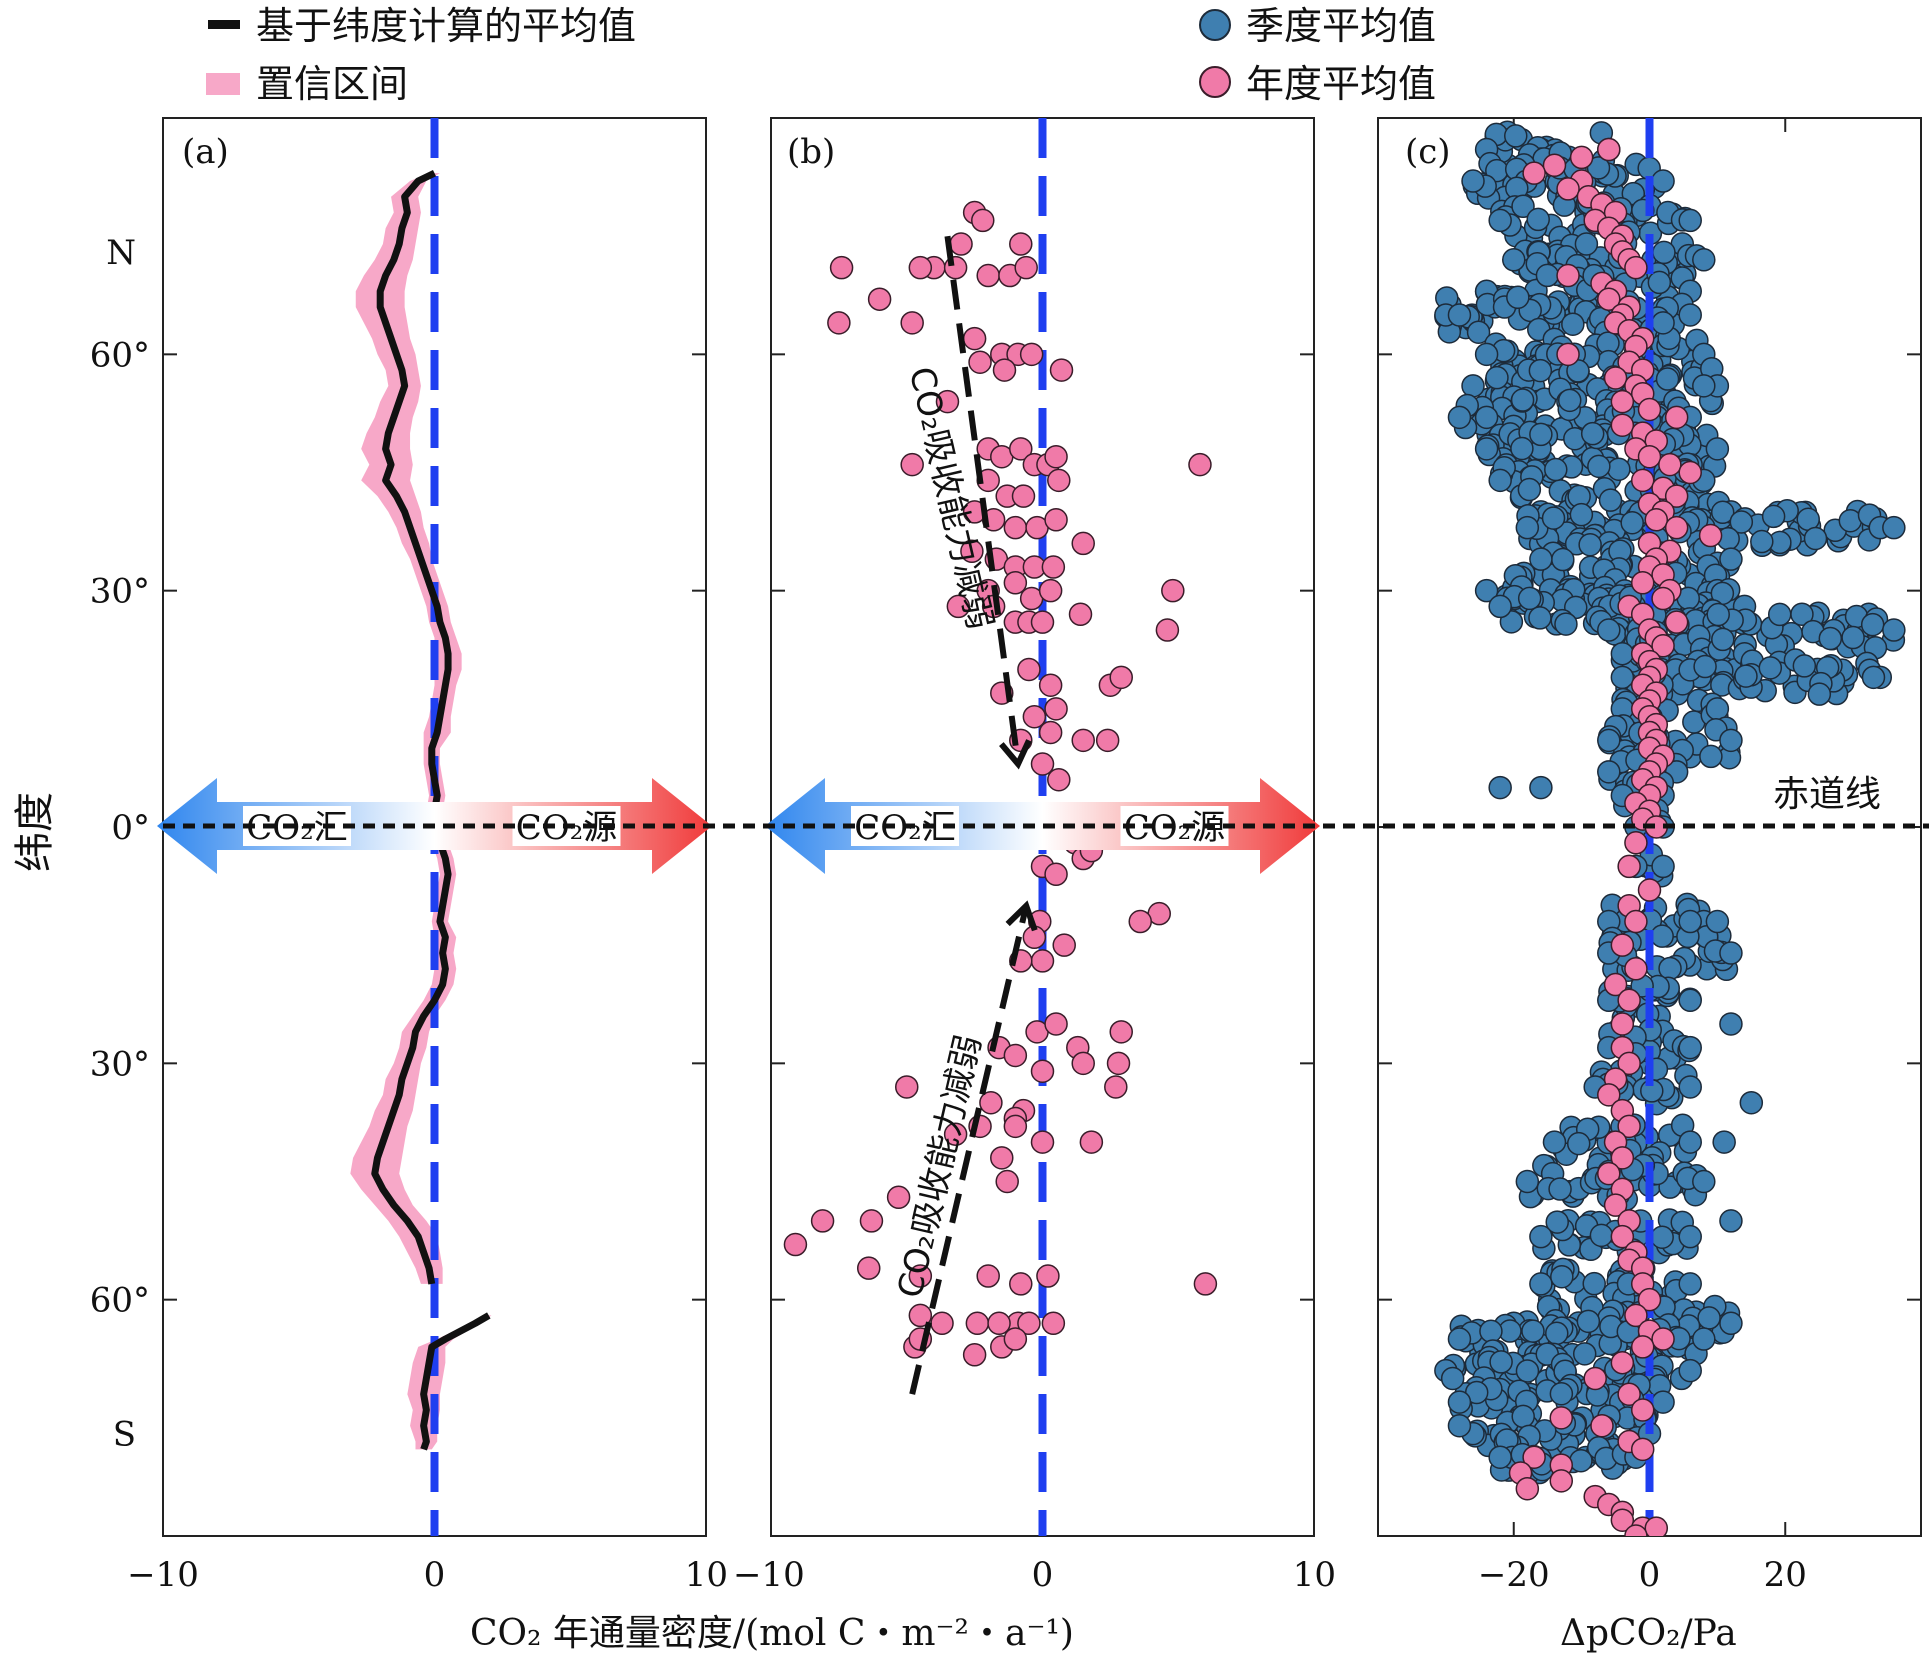 This screenshot has height=1654, width=1929. I want to click on x-tick-label: −10, so click(769, 1575).